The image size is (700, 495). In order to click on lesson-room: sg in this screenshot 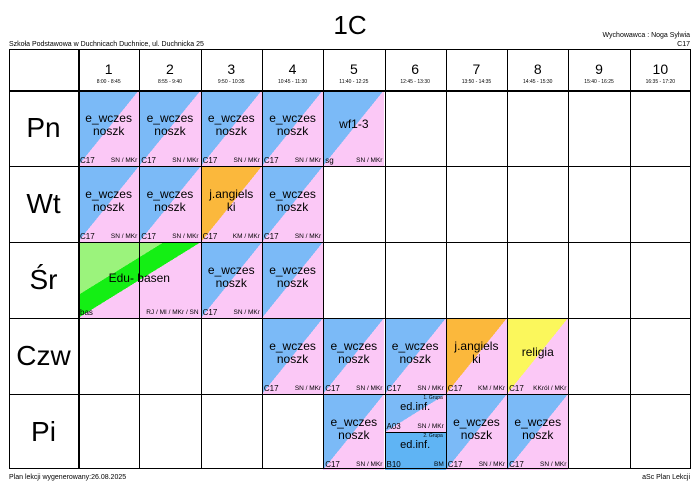, I will do `click(329, 160)`.